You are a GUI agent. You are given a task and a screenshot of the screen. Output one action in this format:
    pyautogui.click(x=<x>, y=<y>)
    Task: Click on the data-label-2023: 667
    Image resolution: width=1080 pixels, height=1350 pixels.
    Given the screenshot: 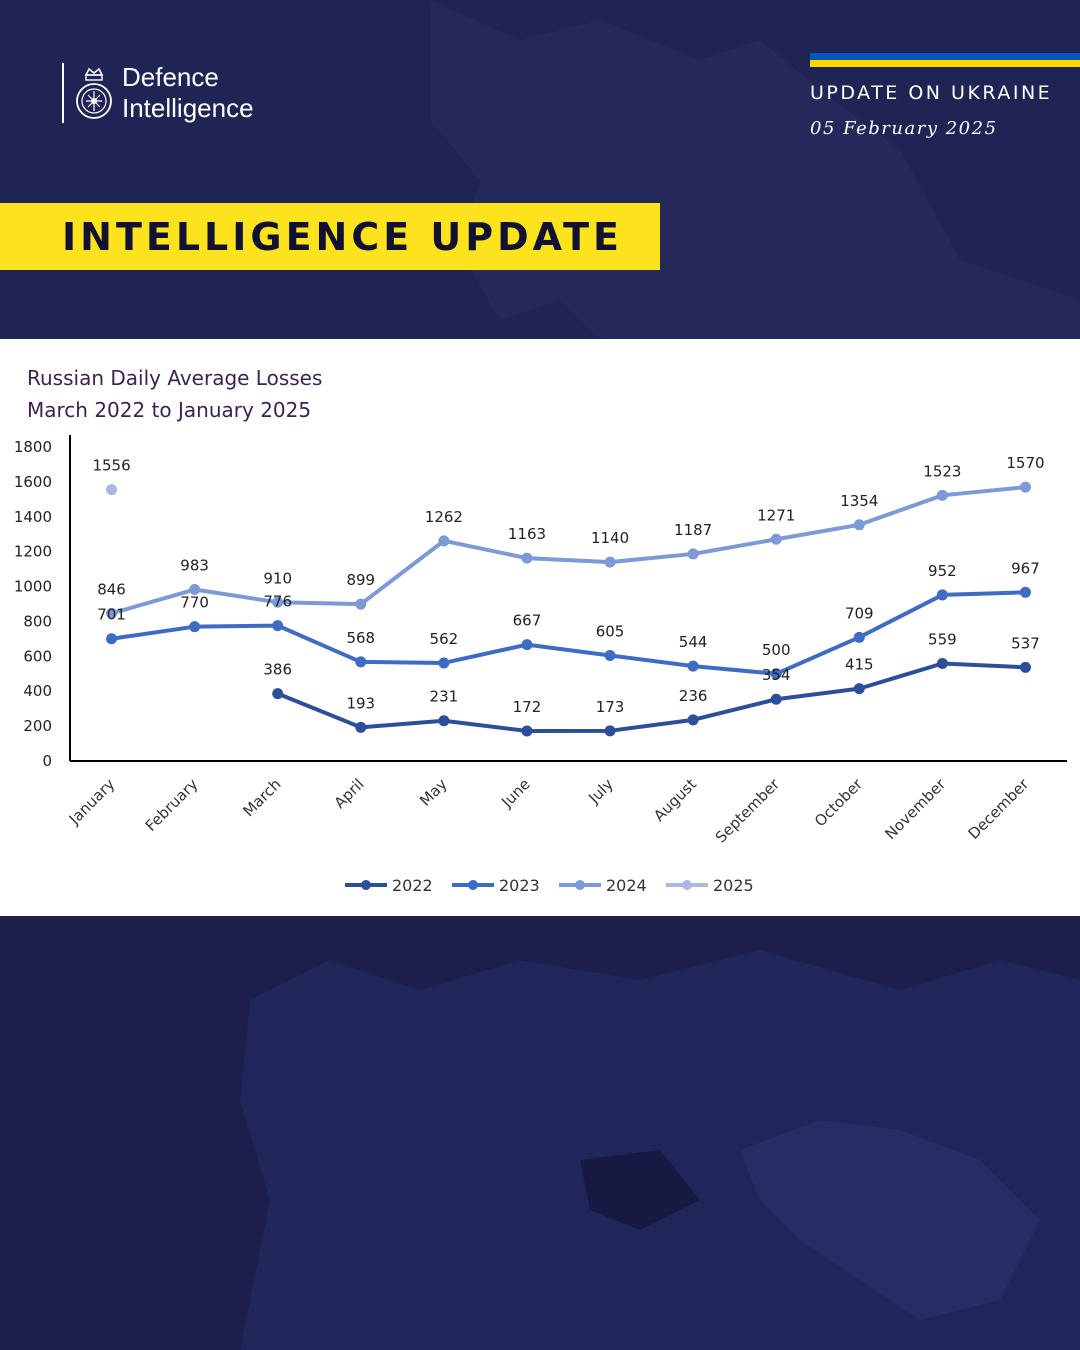 What is the action you would take?
    pyautogui.click(x=527, y=621)
    